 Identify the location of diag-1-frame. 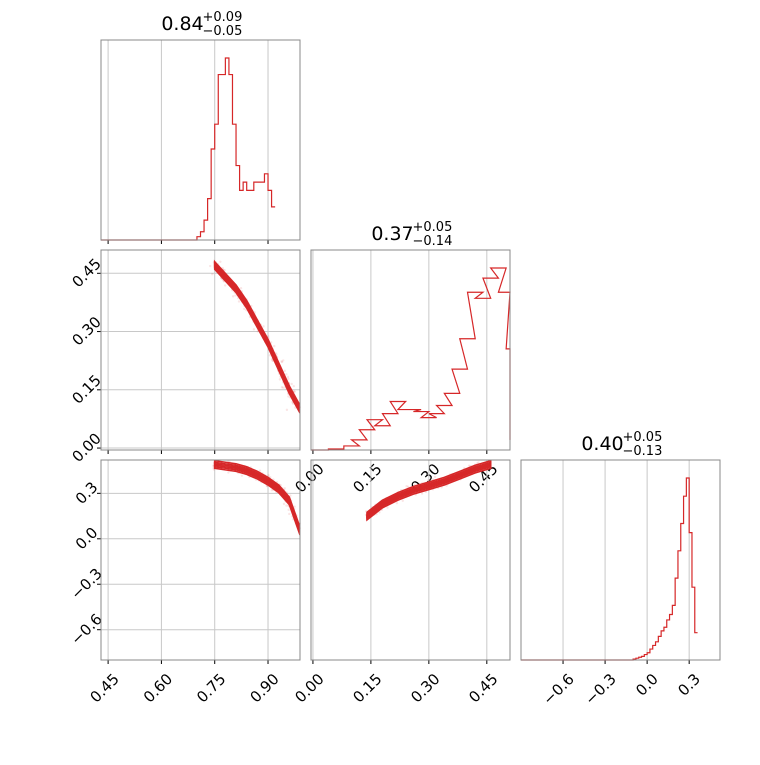
(200, 140).